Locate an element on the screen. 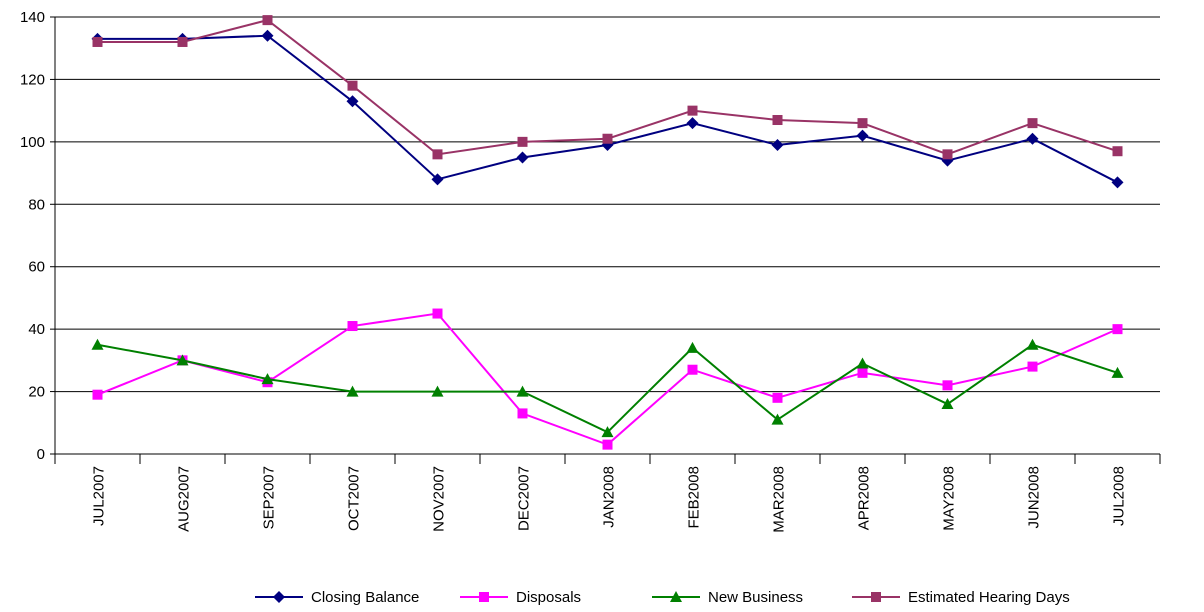 This screenshot has width=1204, height=612. legend-item: Estimated Hearing Days is located at coordinates (961, 597).